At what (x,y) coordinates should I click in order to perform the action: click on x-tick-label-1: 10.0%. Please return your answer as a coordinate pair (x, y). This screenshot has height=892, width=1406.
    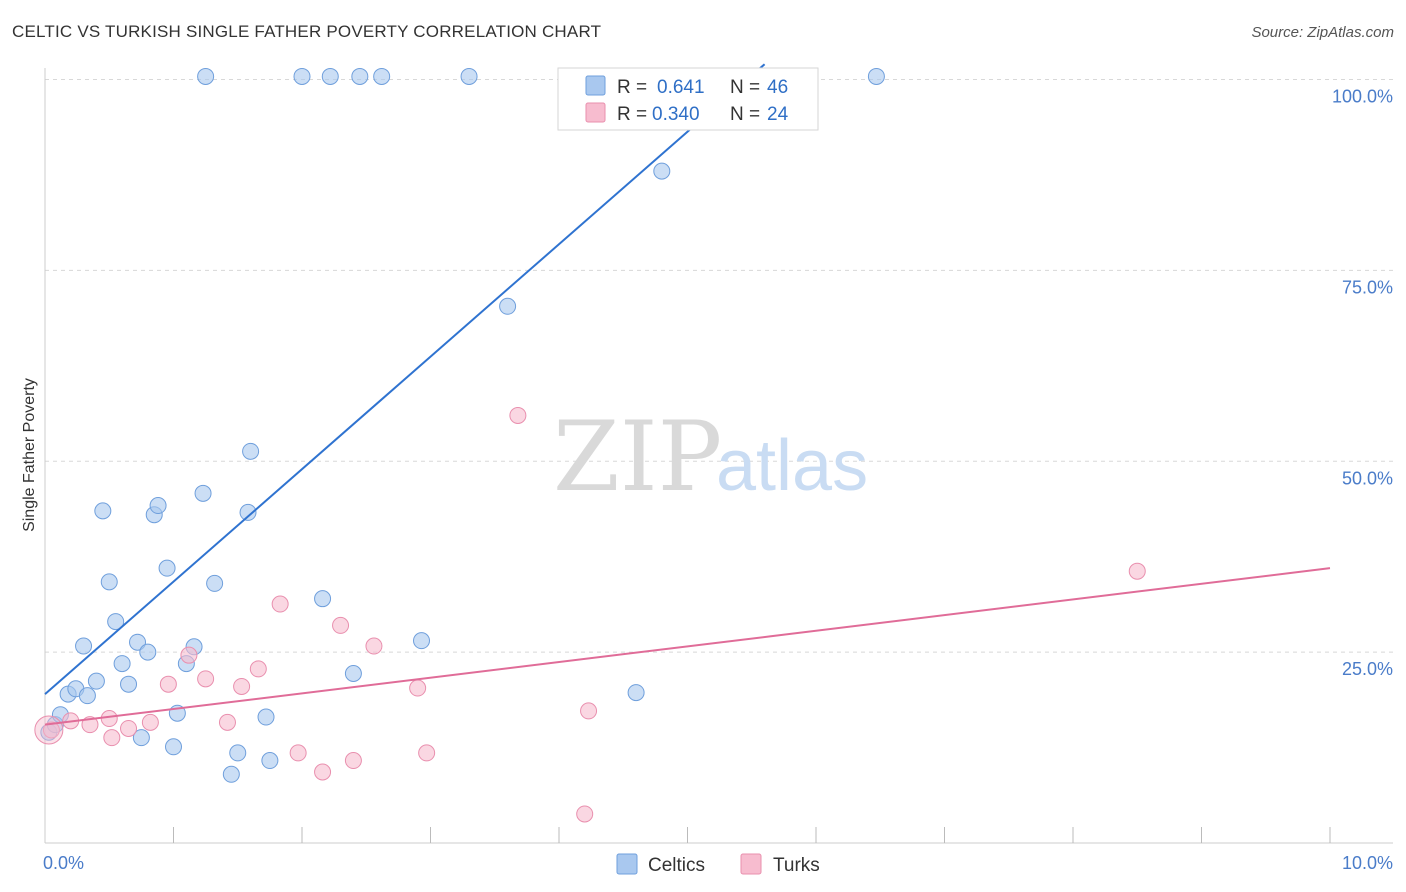
    Looking at the image, I should click on (1367, 863).